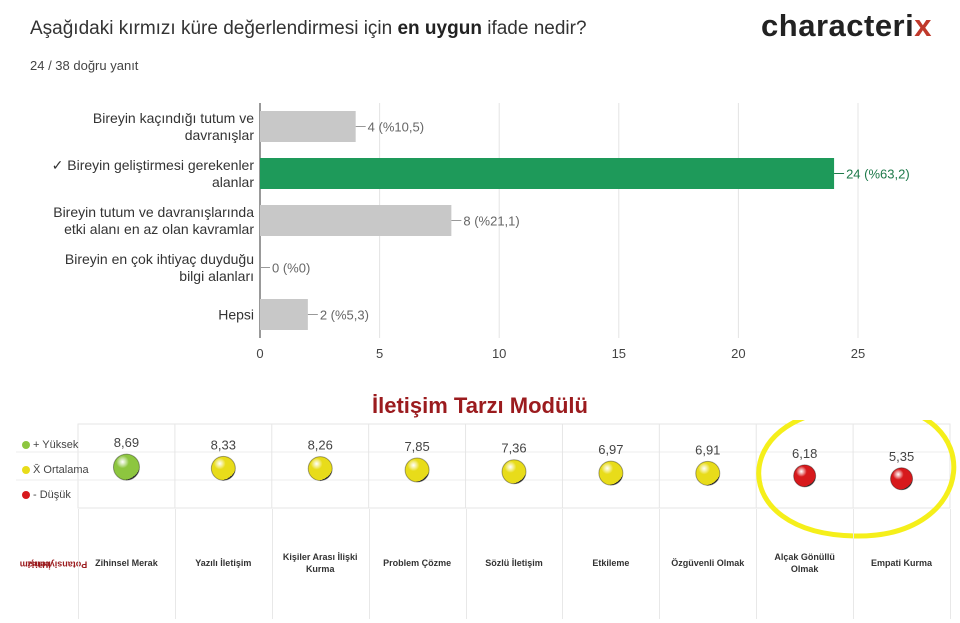  Describe the element at coordinates (499, 353) in the screenshot. I see `x-tick-label: 10` at that location.